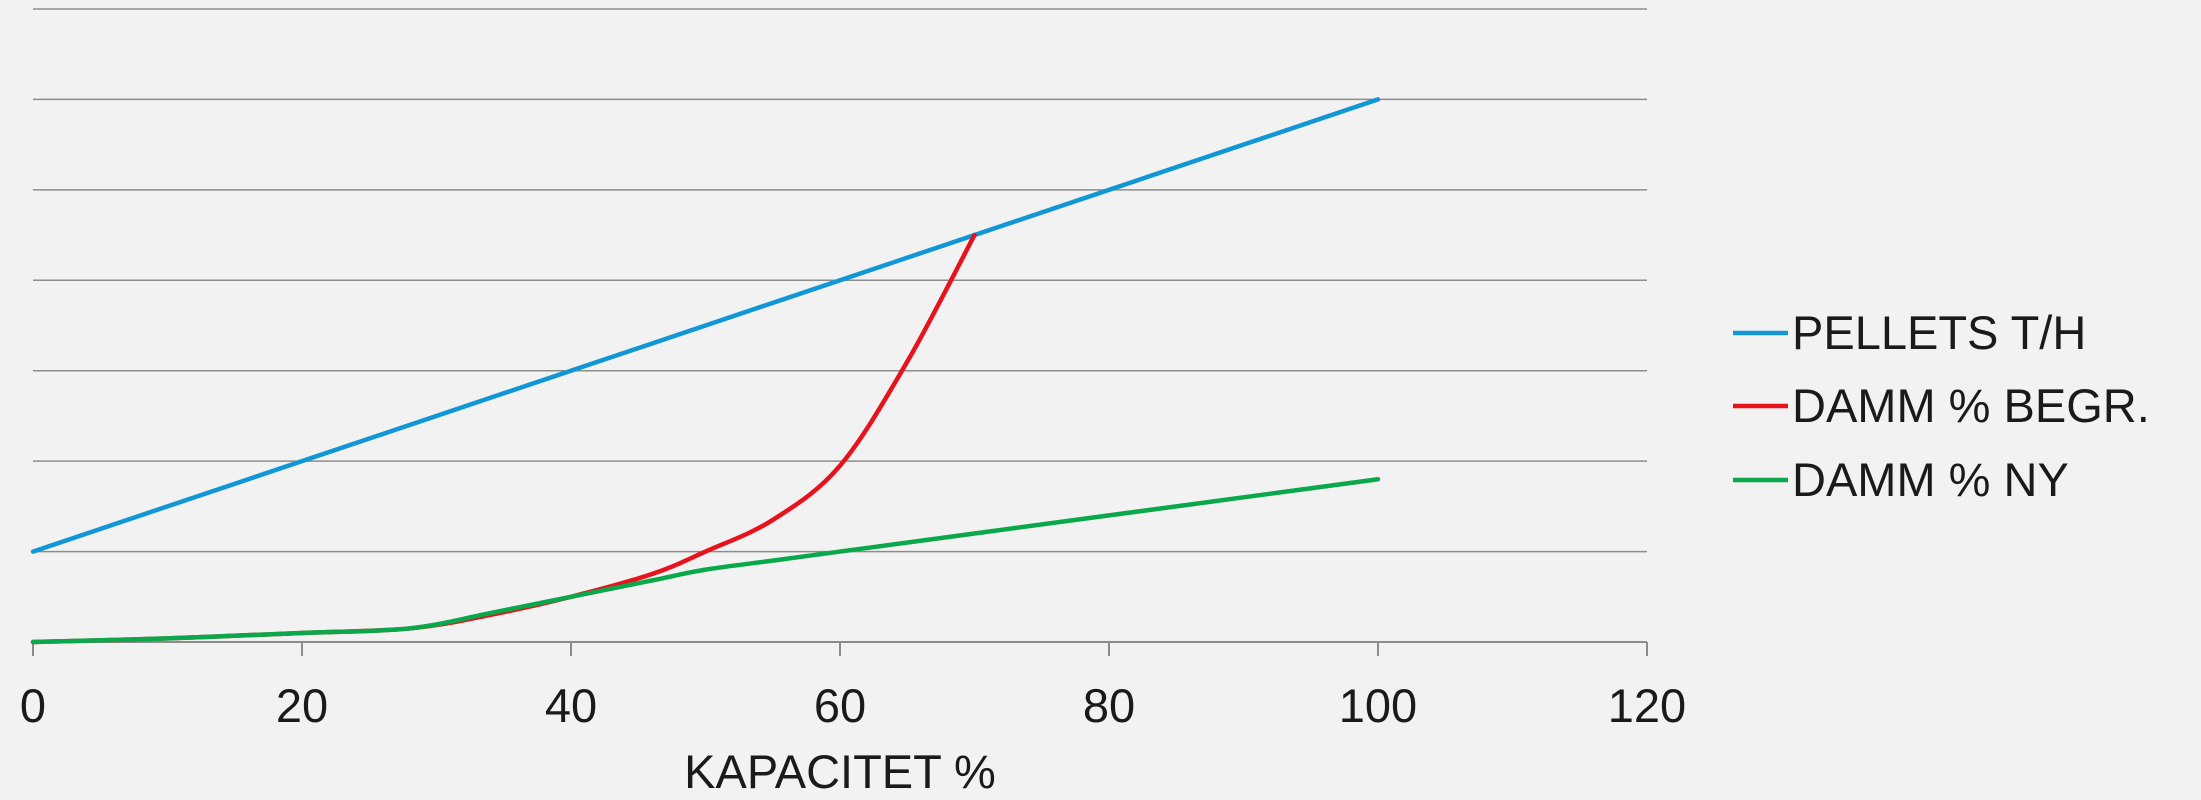 The width and height of the screenshot is (2201, 800). What do you see at coordinates (1971, 405) in the screenshot?
I see `legend-label-2: DAMM % BEGR.` at bounding box center [1971, 405].